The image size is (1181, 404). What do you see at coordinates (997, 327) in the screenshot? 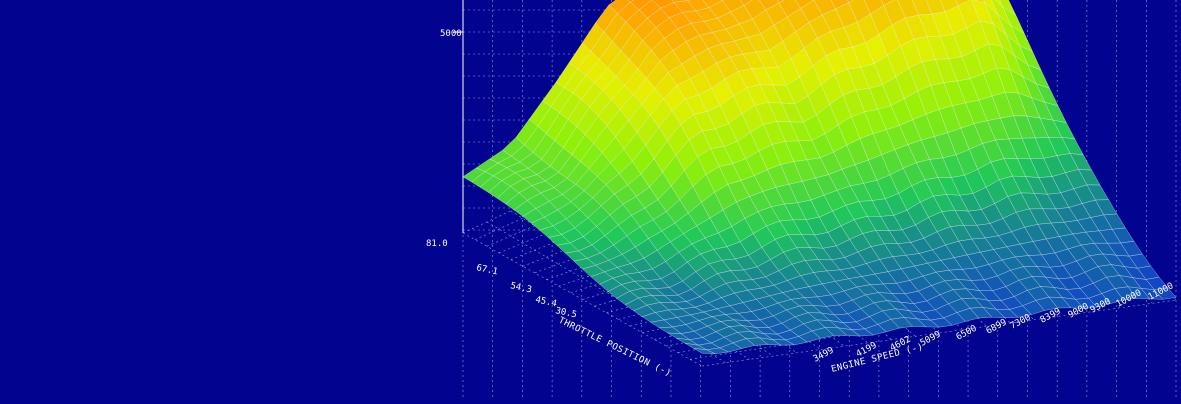
I see `speed-tick-label: 6899` at bounding box center [997, 327].